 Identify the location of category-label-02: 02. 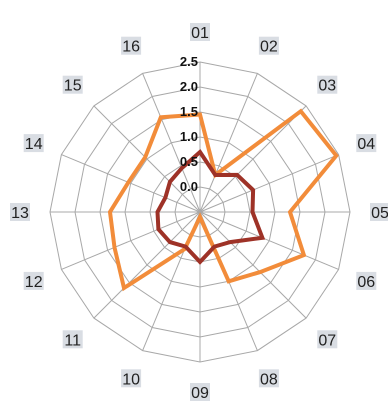
(269, 47).